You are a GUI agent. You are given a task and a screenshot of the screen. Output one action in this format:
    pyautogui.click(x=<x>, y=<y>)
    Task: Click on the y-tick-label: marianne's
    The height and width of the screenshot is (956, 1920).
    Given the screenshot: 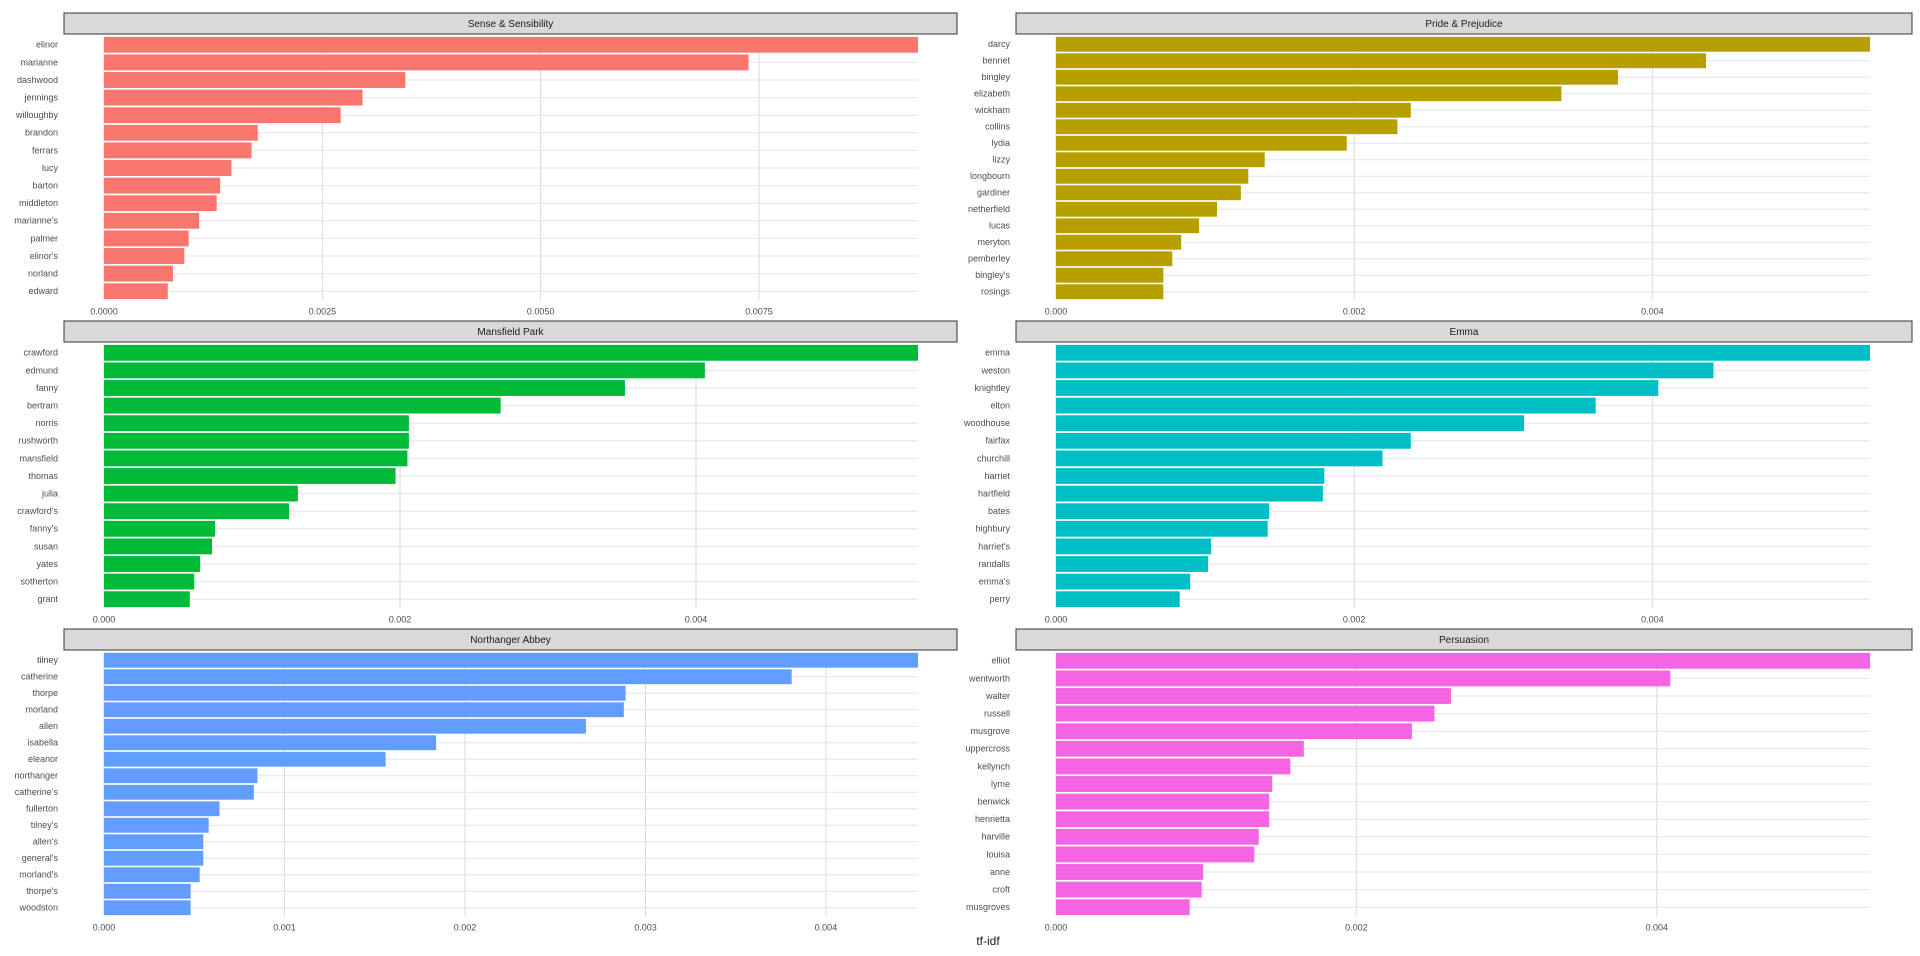 What is the action you would take?
    pyautogui.click(x=36, y=221)
    